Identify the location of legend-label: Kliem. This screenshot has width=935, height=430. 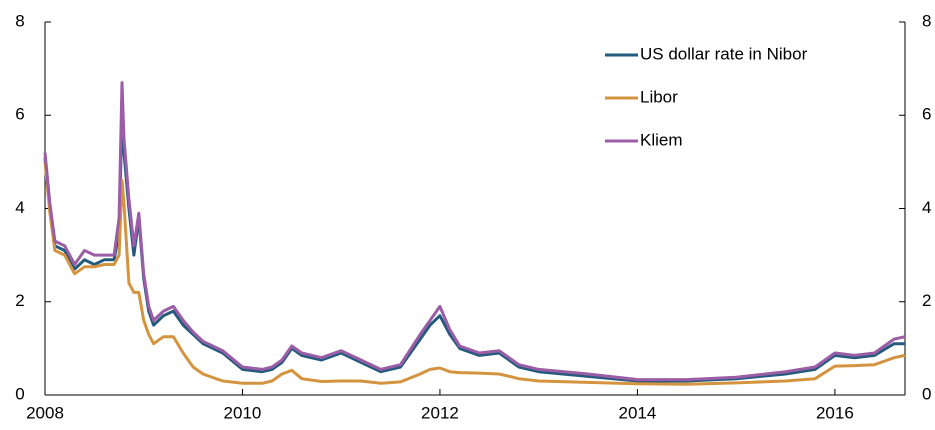
(661, 139).